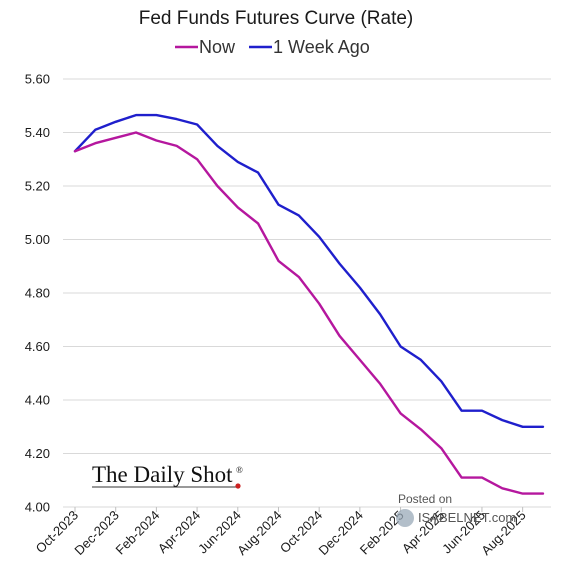 The image size is (564, 573). What do you see at coordinates (37, 132) in the screenshot?
I see `y-tick-label: 5.40` at bounding box center [37, 132].